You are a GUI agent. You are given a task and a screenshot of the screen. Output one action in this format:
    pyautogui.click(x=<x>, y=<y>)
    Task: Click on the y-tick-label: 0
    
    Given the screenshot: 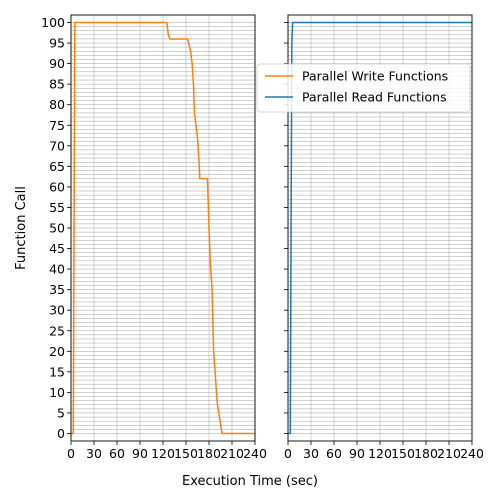 What is the action you would take?
    pyautogui.click(x=61, y=433)
    